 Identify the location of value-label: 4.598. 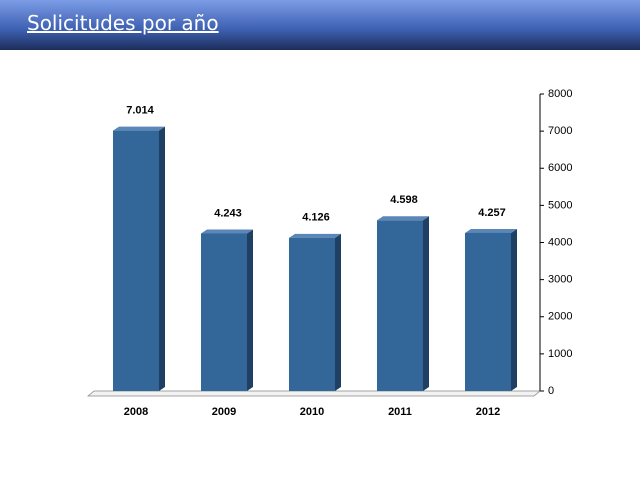
(404, 200).